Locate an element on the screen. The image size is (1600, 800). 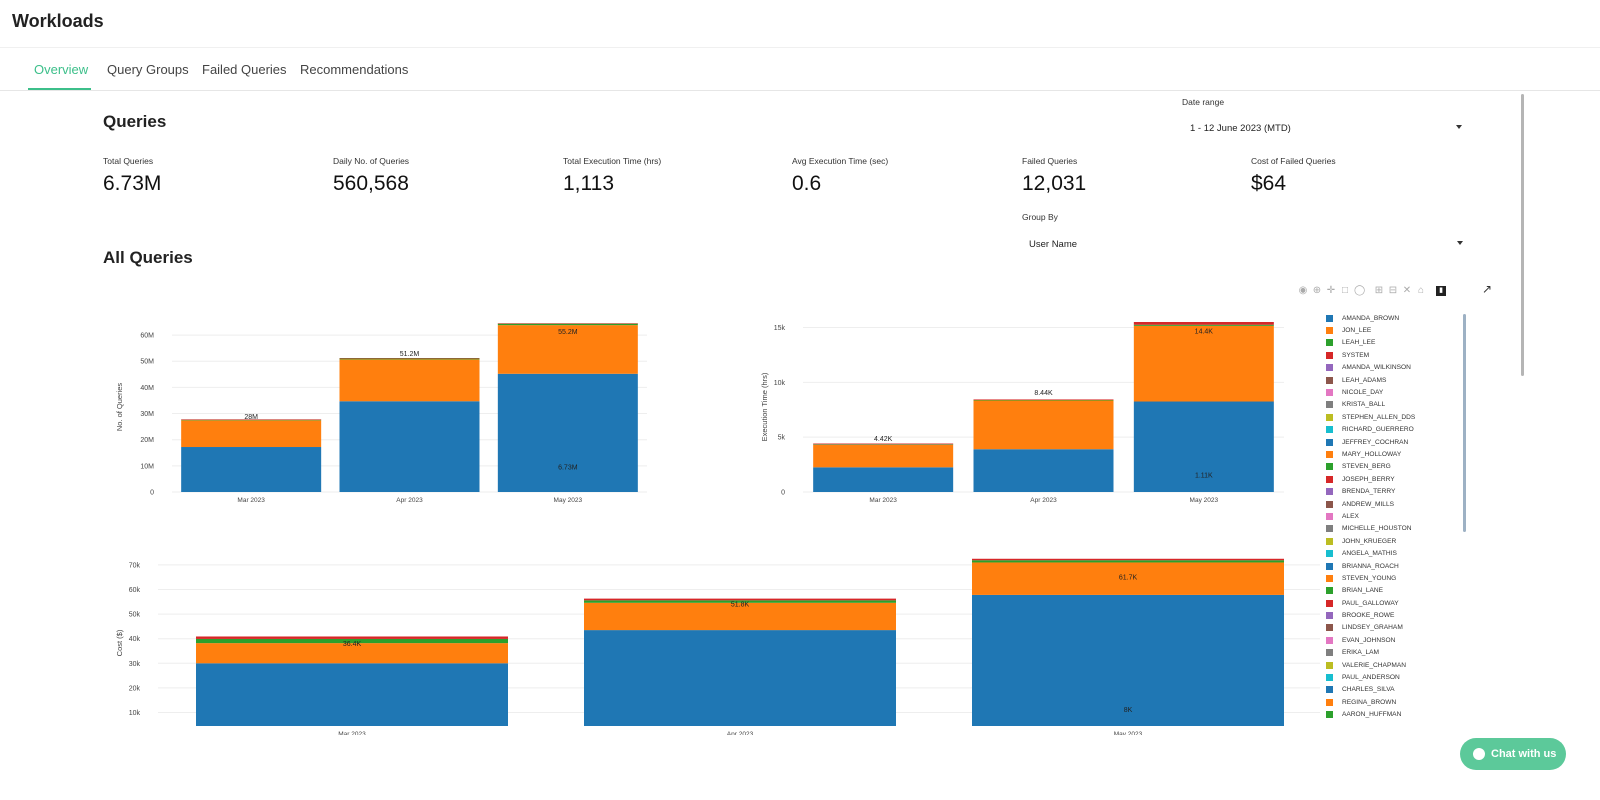
legend-item: BRIANNA_ROACH is located at coordinates (1391, 566).